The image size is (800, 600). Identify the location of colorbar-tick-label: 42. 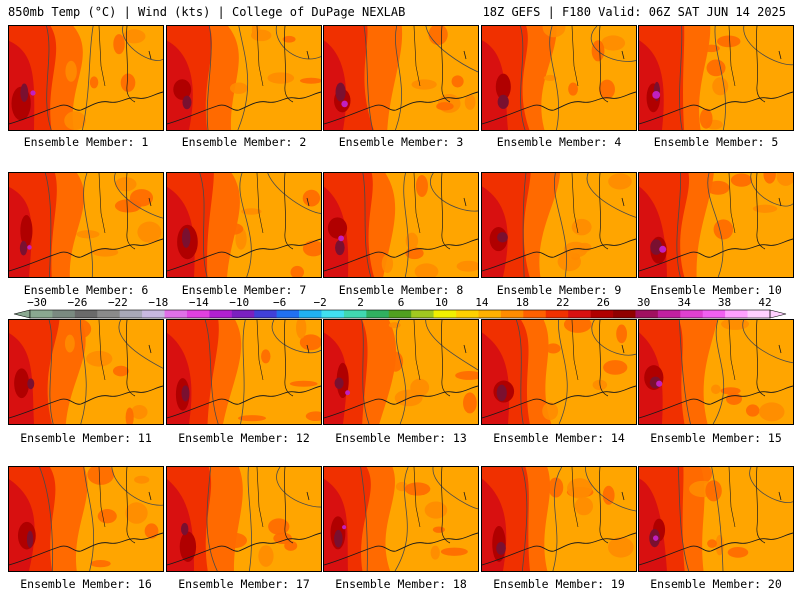
(765, 302).